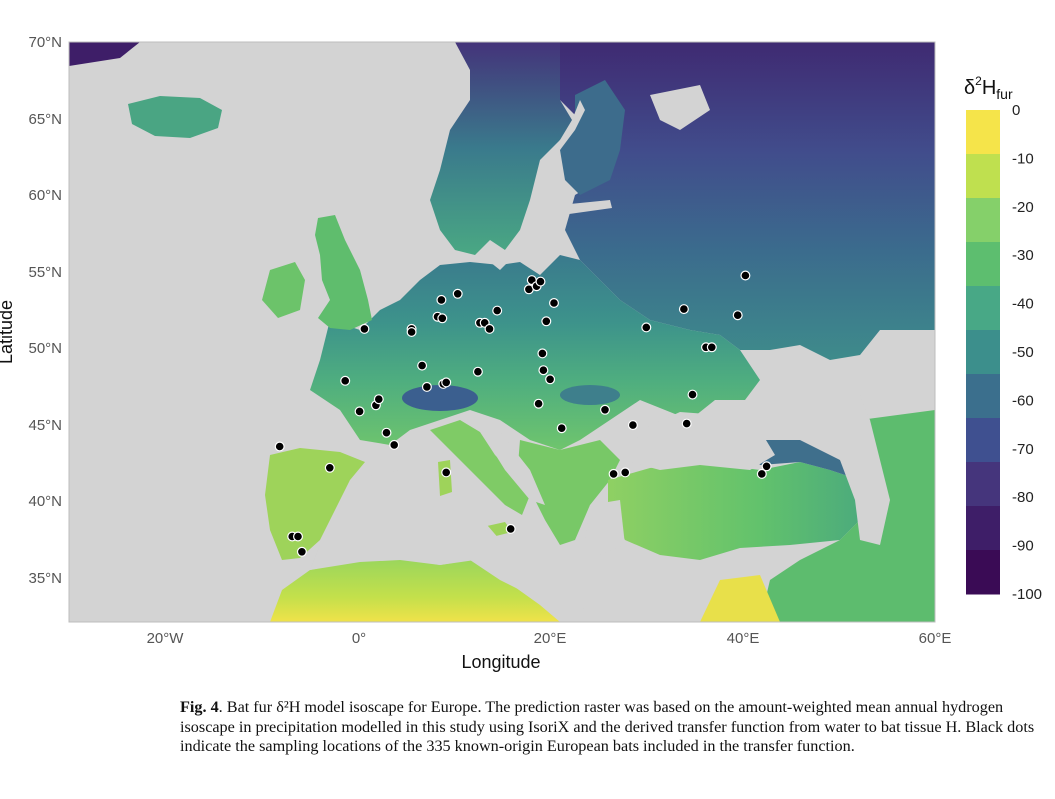  What do you see at coordinates (1003, 338) in the screenshot?
I see `color-legend: δ2Hfur 0 -10 -20 -30 -40 -50 -60 -70 -80 -90 -100` at bounding box center [1003, 338].